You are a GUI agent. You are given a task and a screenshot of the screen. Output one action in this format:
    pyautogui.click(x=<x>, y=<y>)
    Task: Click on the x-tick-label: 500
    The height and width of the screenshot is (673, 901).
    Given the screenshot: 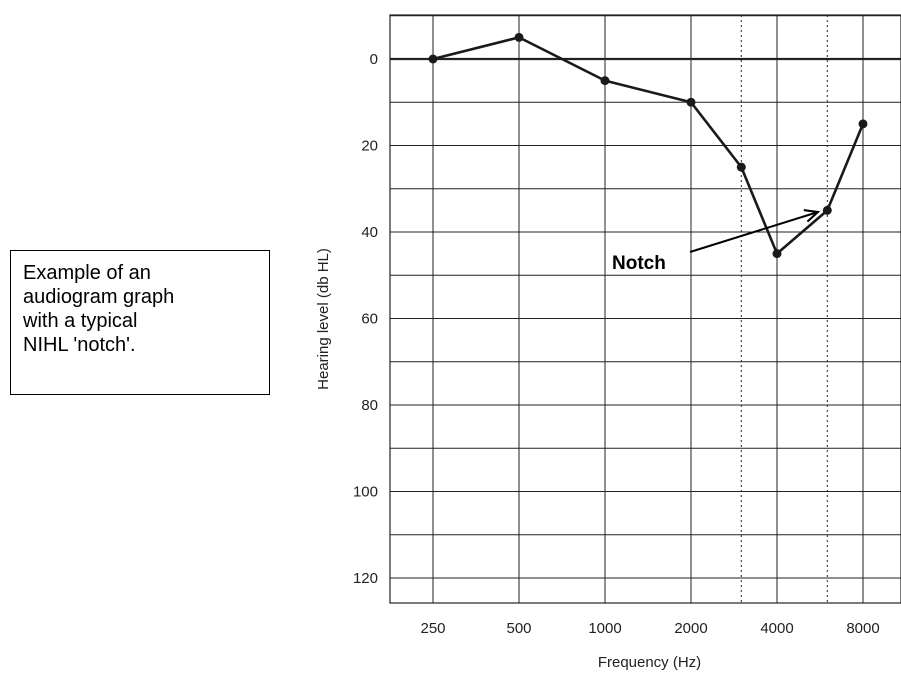 What is the action you would take?
    pyautogui.click(x=518, y=628)
    